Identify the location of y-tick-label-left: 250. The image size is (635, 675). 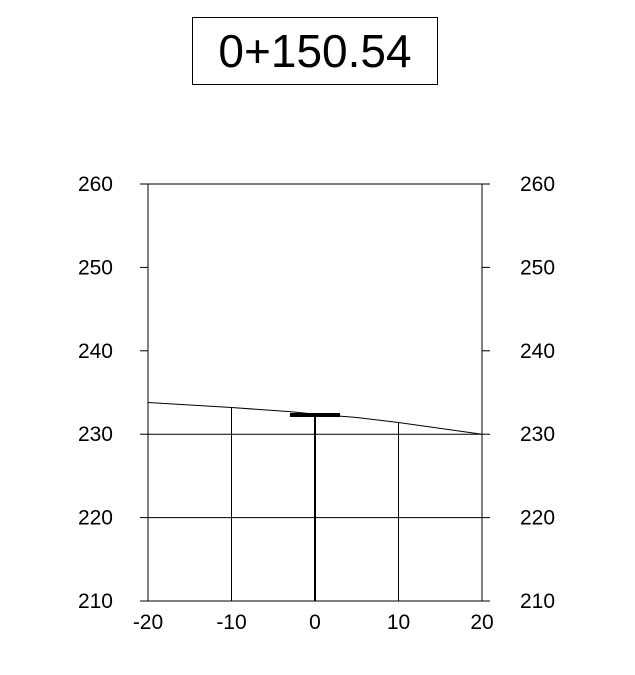
(95, 267).